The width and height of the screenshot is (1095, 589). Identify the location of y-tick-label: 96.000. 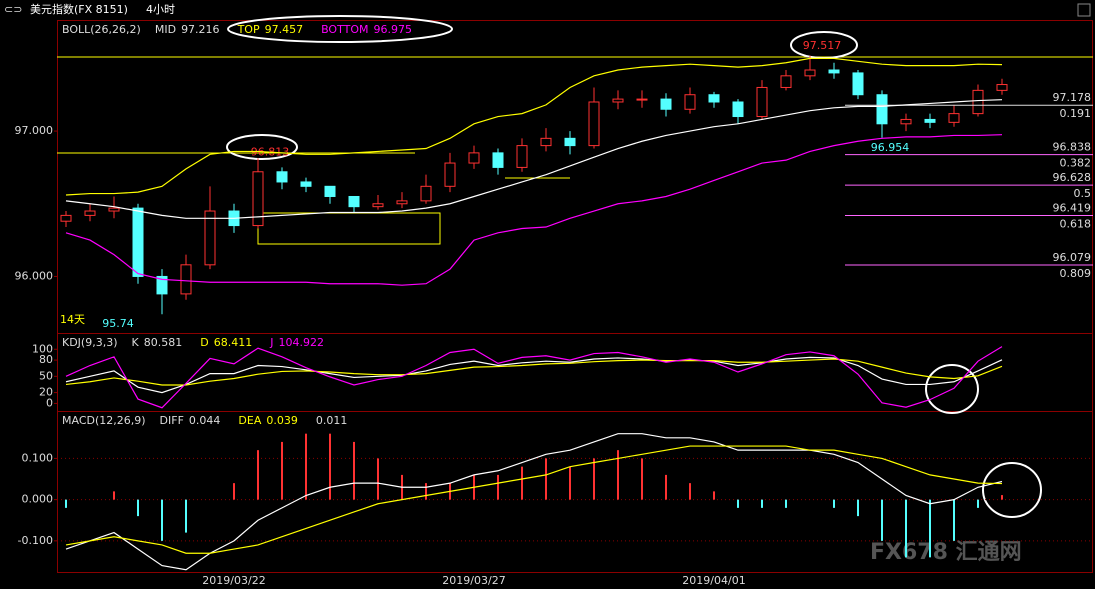
(34, 275).